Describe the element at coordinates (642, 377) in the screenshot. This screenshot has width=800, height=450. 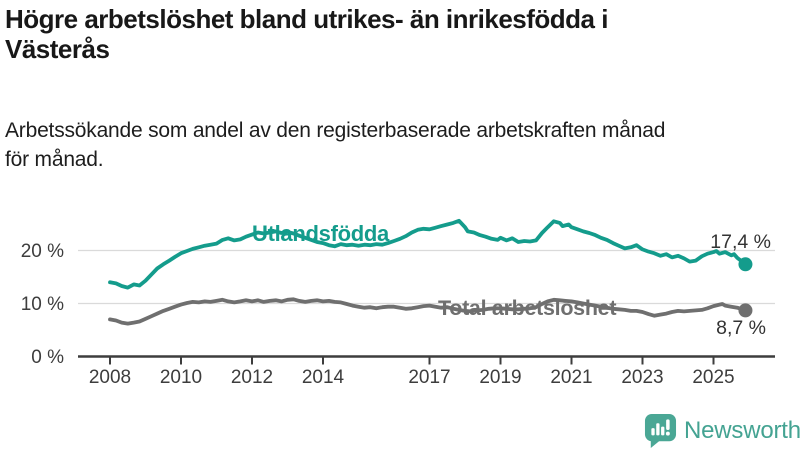
I see `x-tick-label-2023: 2023` at that location.